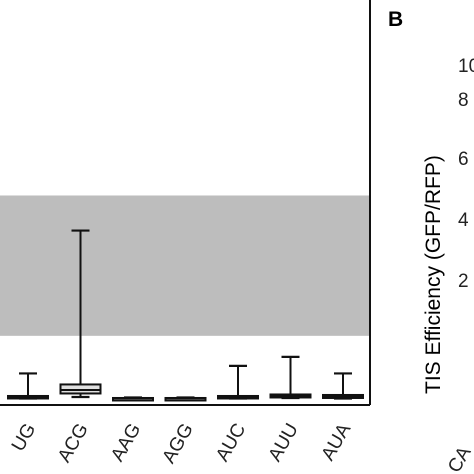 This screenshot has width=474, height=474. I want to click on right-y-tick-label-6: 6, so click(463, 159).